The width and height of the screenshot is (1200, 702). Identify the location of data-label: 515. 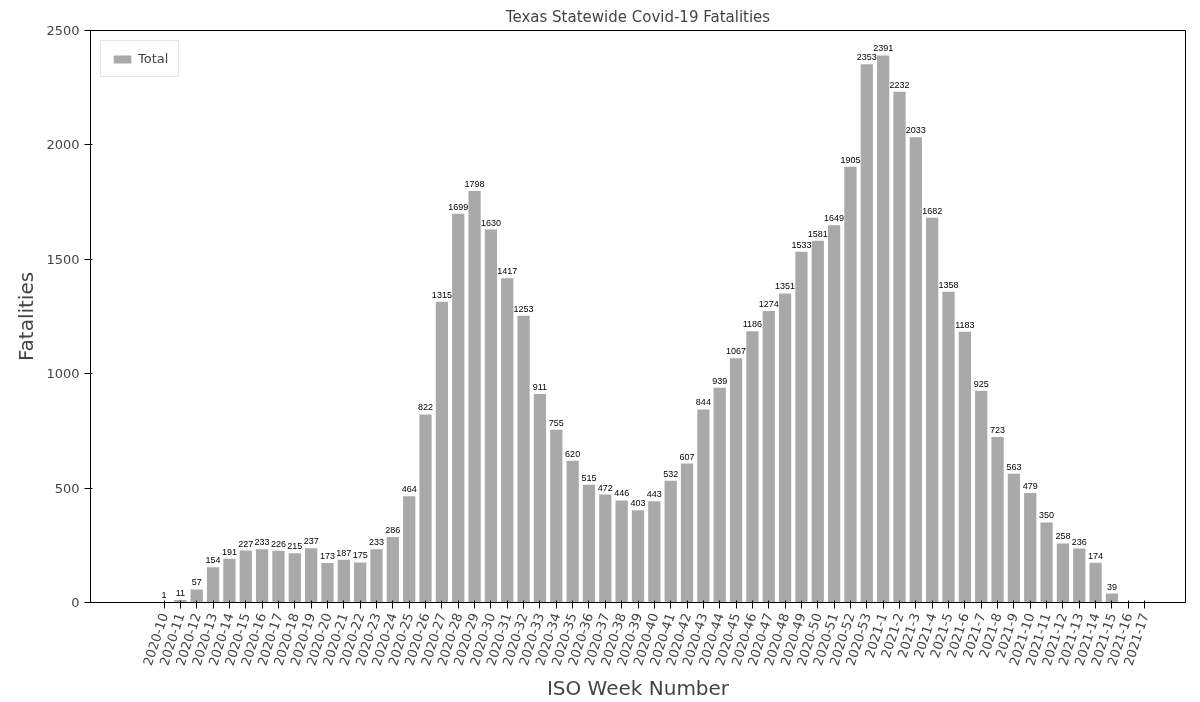
(589, 477).